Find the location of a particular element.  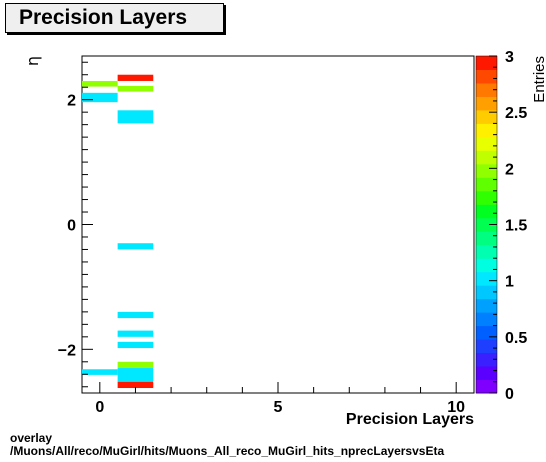

z-axis-title: Entries is located at coordinates (538, 79).